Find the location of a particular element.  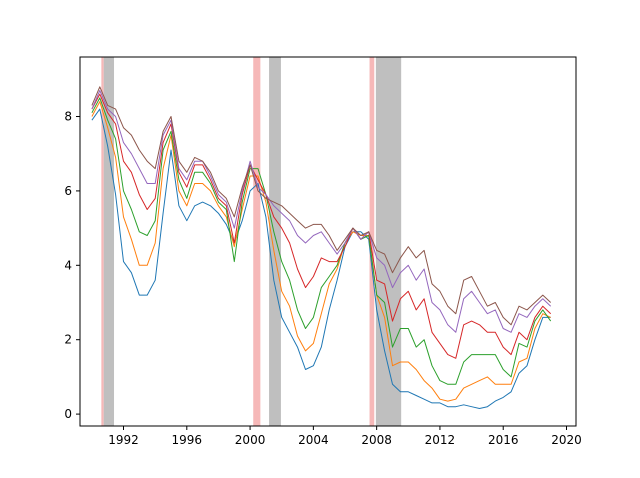

y-tick-label: 4 is located at coordinates (68, 265).